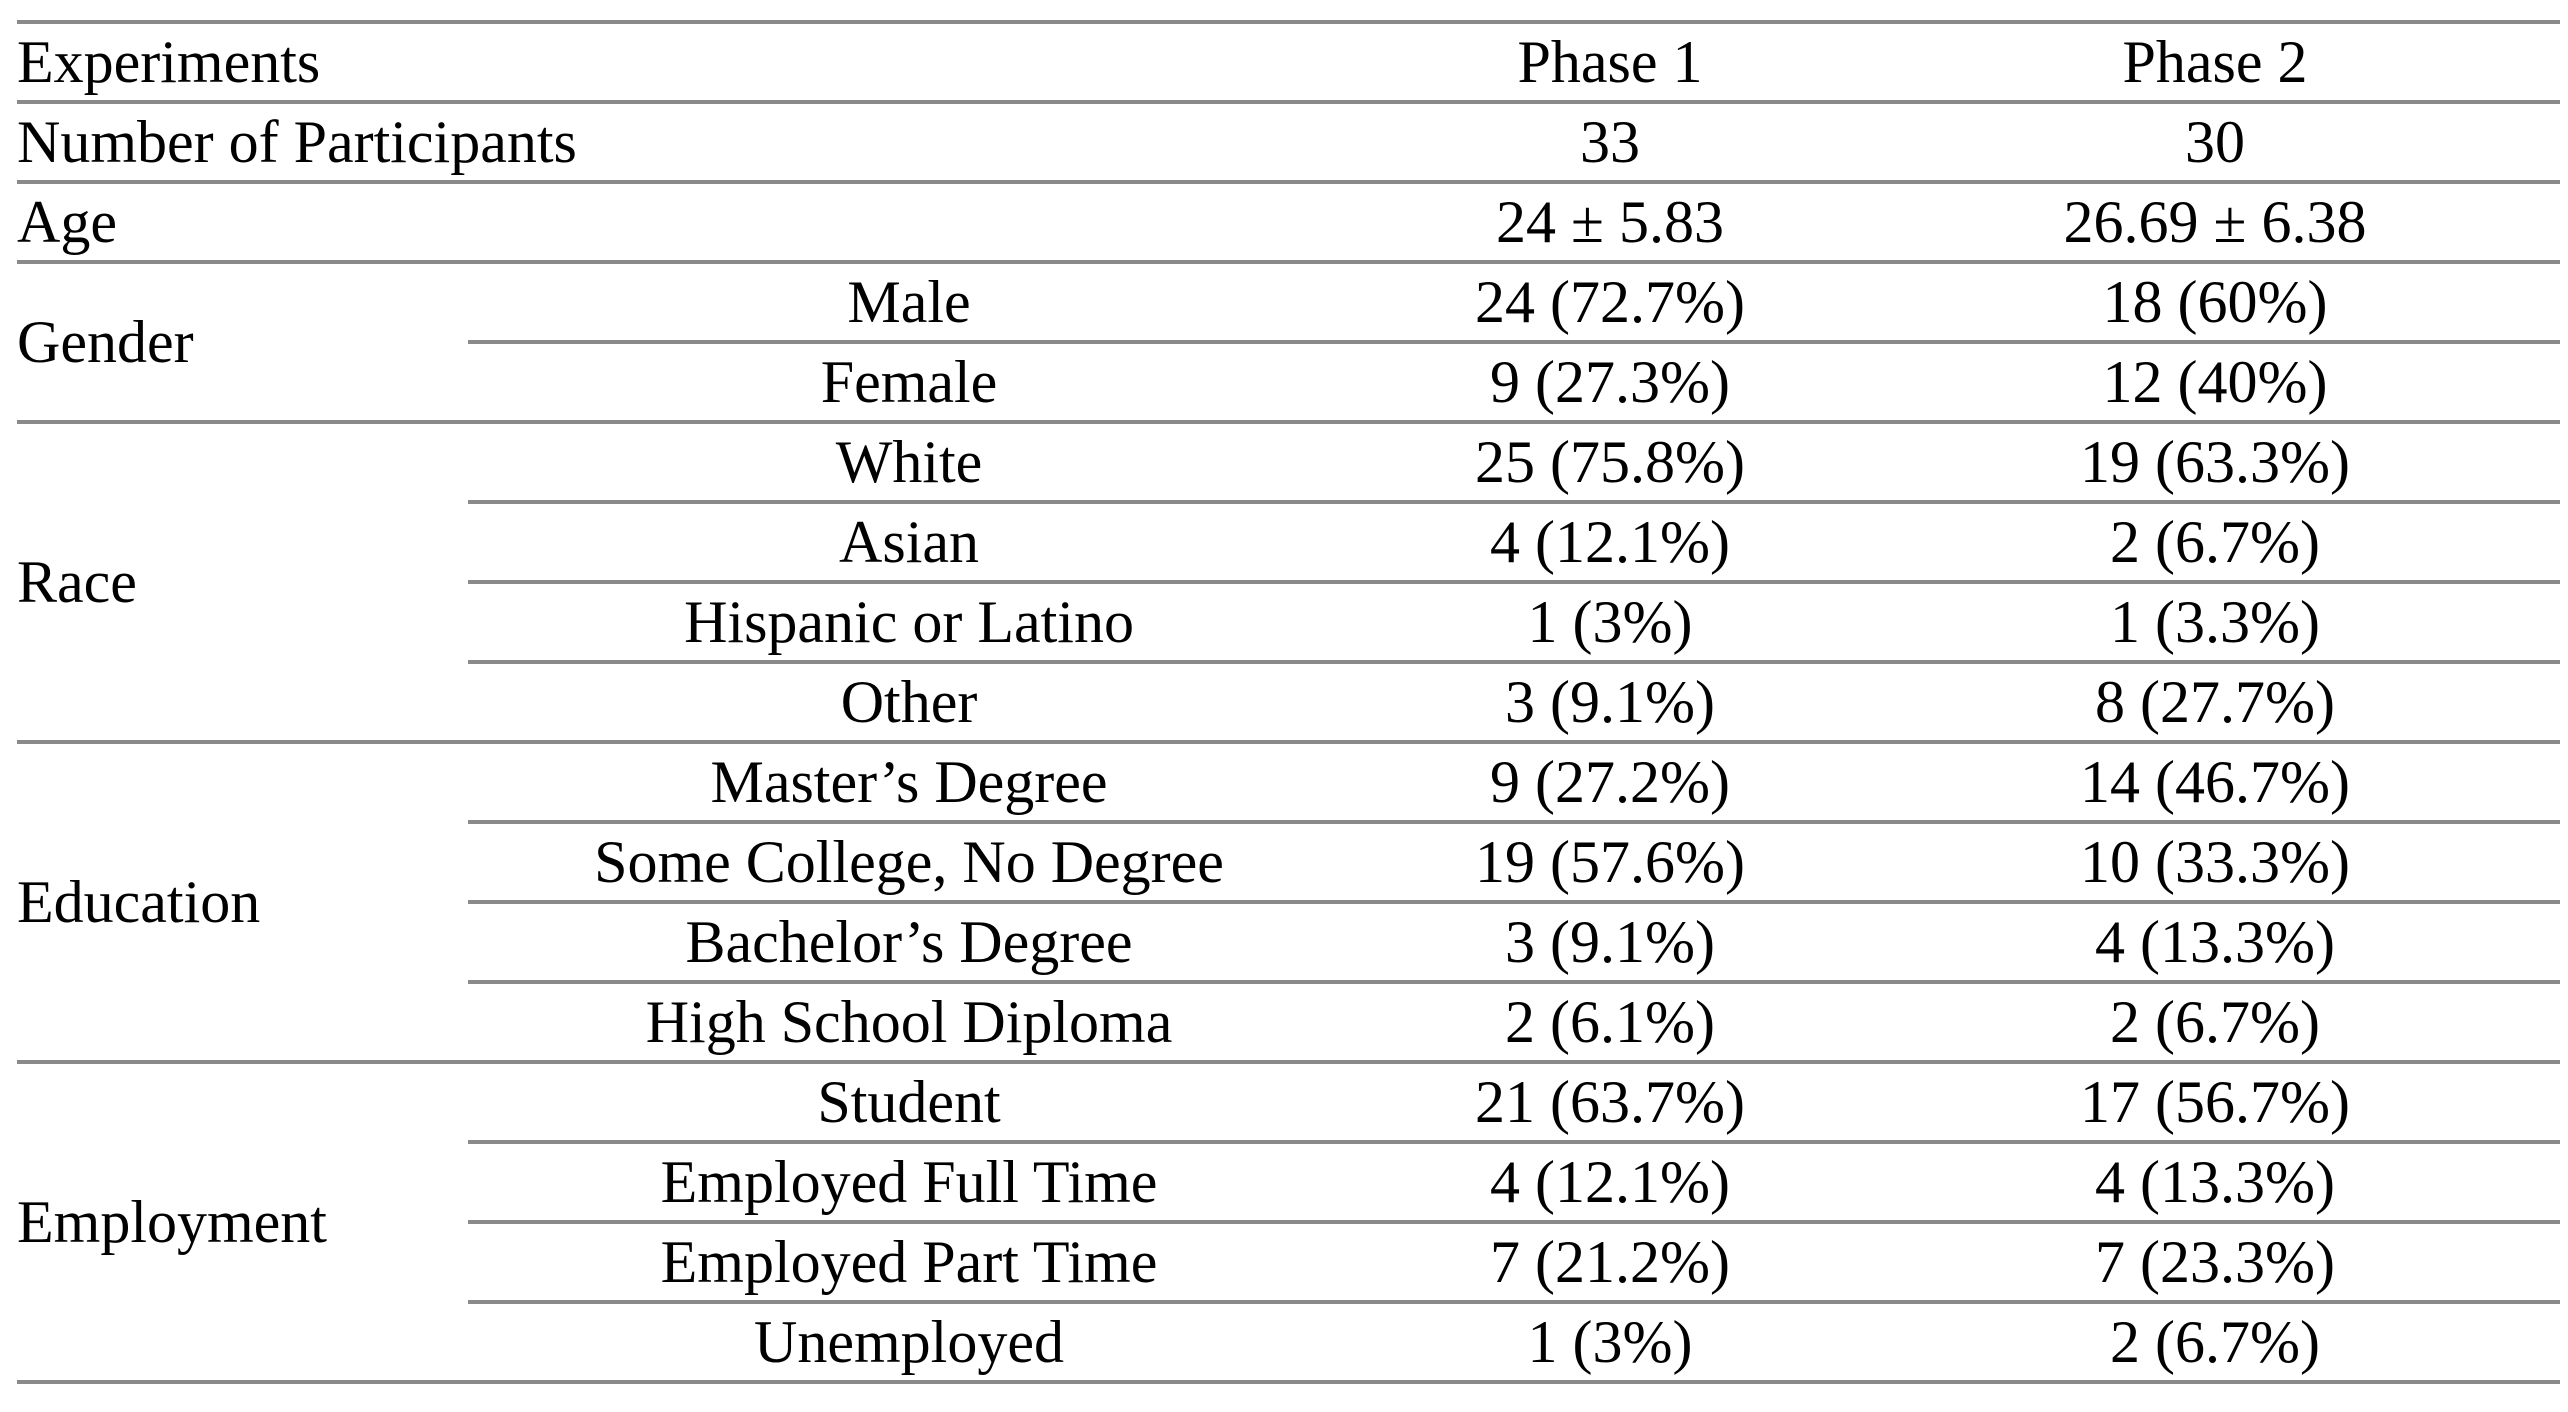 This screenshot has height=1412, width=2568. I want to click on value-cell: 8 (27.7%), so click(2215, 703).